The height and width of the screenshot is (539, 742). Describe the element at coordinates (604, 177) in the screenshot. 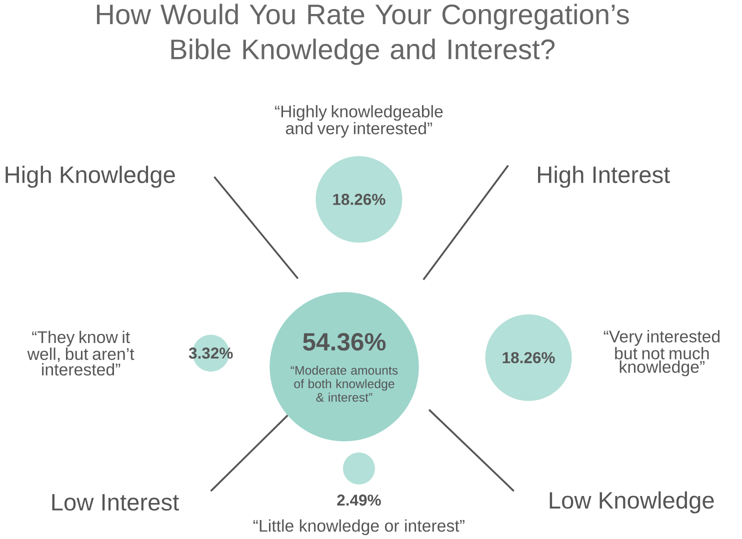

I see `text: High Interest` at that location.